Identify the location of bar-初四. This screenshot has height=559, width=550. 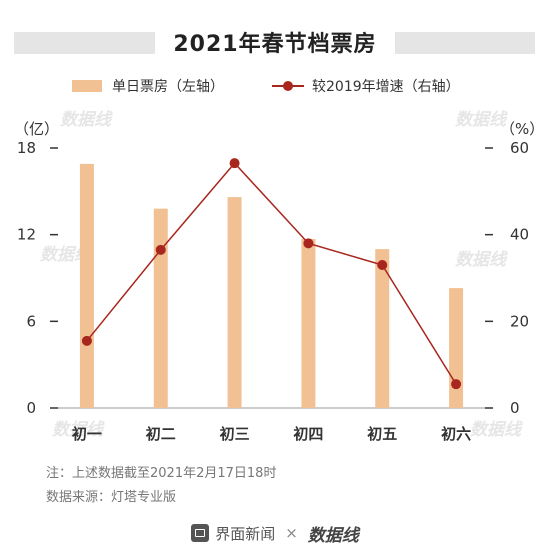
(308, 323).